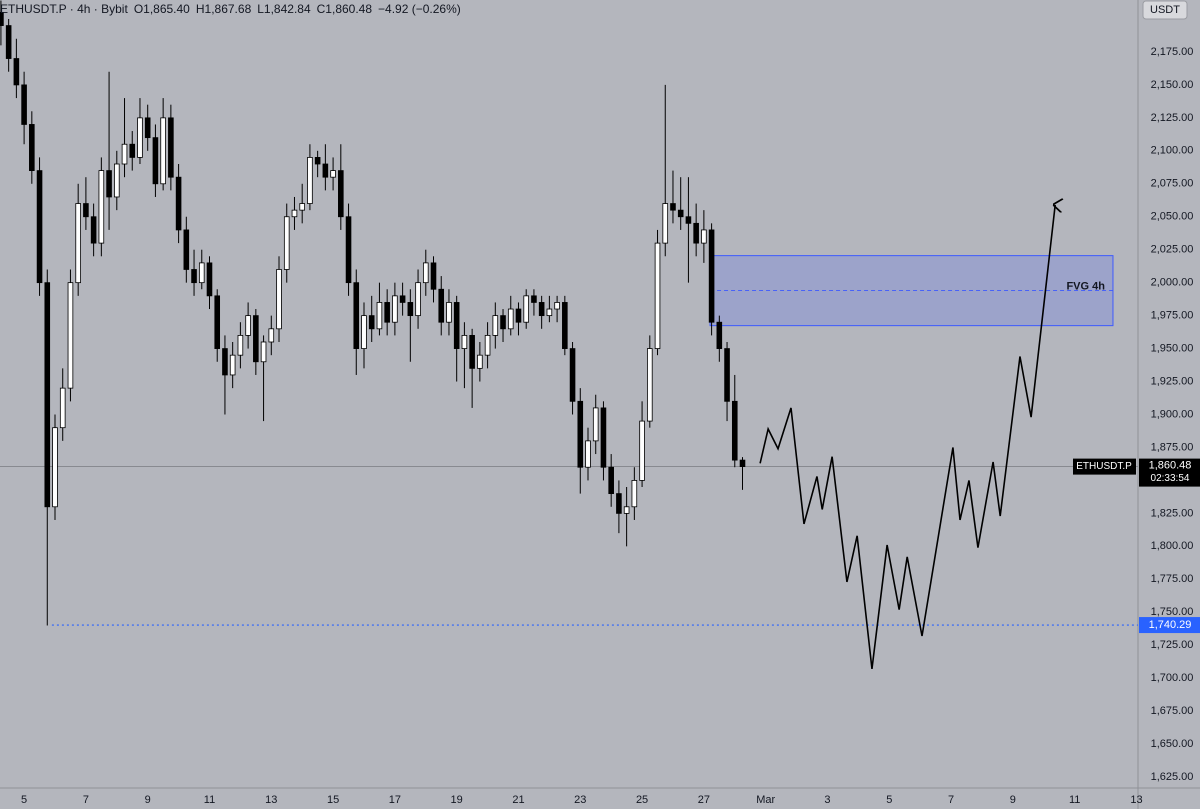 Image resolution: width=1200 pixels, height=809 pixels. What do you see at coordinates (827, 800) in the screenshot?
I see `x-tick-label: 3` at bounding box center [827, 800].